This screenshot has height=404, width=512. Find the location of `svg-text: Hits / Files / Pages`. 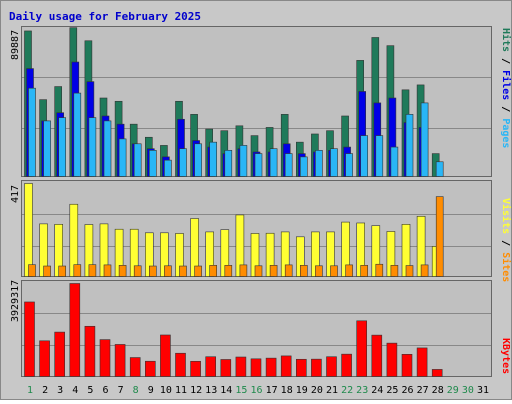

svg-text: Hits / Files / Pages is located at coordinates (506, 88).